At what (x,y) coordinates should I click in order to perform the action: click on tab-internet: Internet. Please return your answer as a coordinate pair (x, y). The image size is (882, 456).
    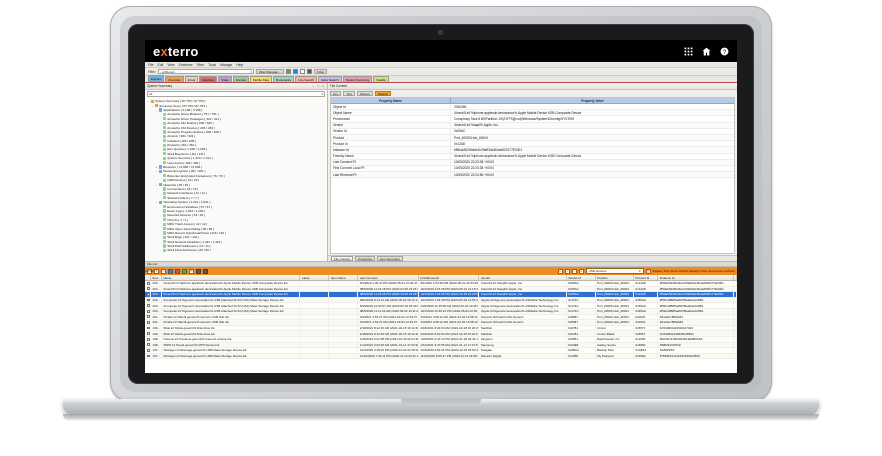
    Looking at the image, I should click on (241, 79).